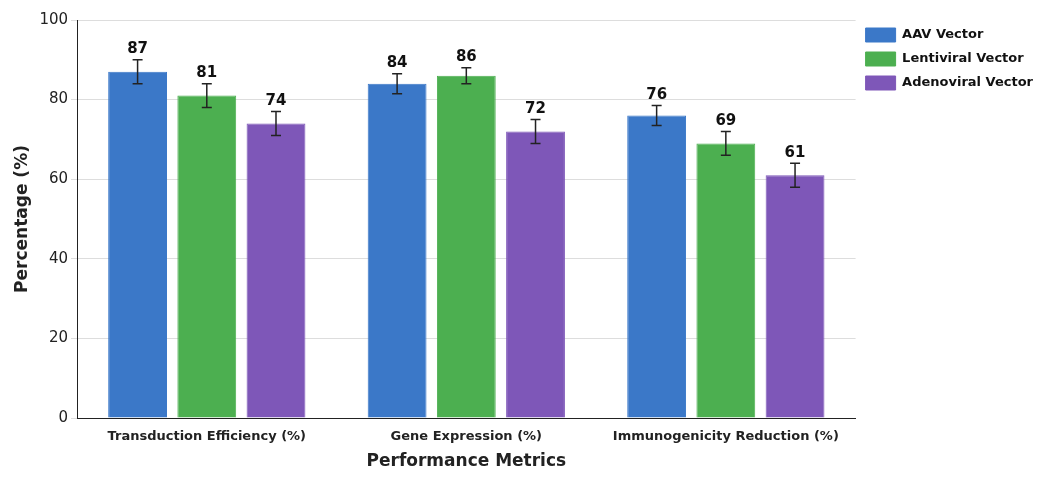 The height and width of the screenshot is (486, 1057). What do you see at coordinates (725, 436) in the screenshot?
I see `x-tick-label: Immunogenicity Reduction (%)` at bounding box center [725, 436].